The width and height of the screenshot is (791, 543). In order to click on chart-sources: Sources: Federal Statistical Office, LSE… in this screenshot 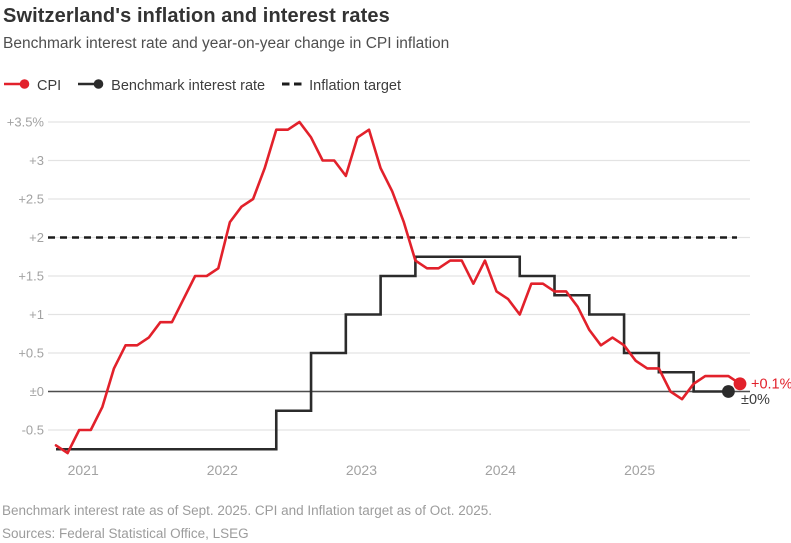, I will do `click(125, 533)`.